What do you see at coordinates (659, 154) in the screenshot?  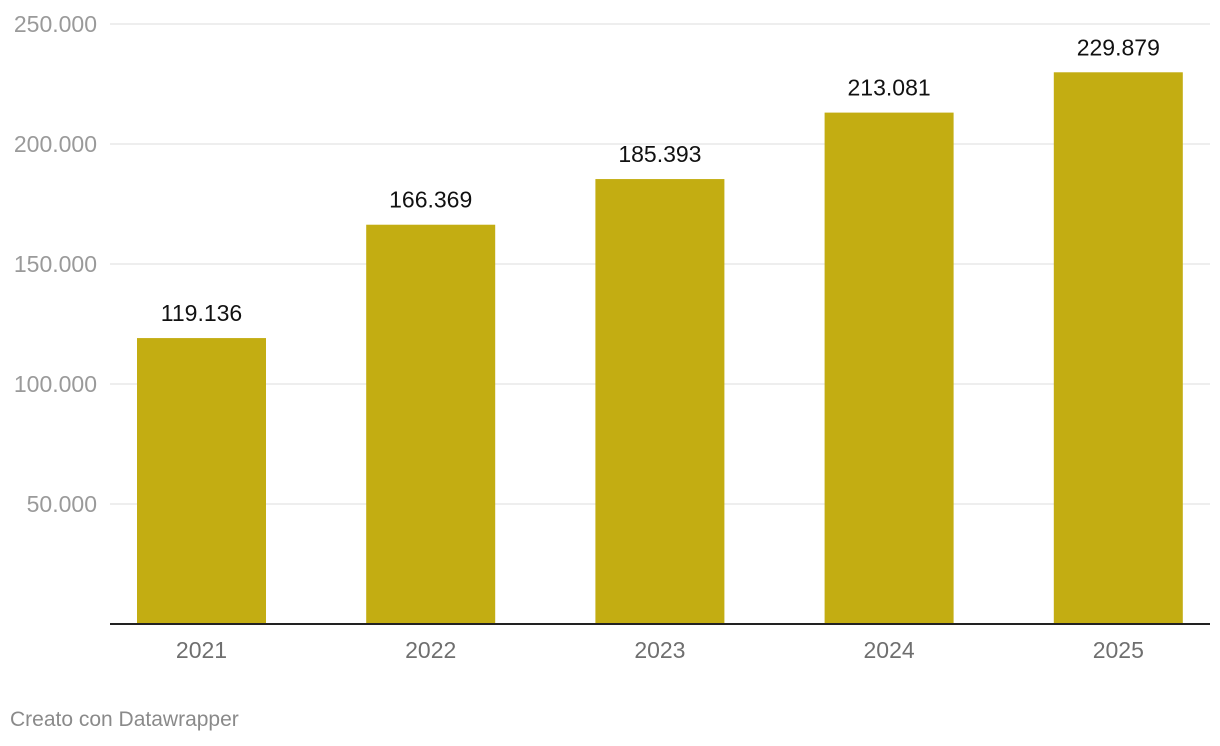 I see `value-label-2023: 185.393` at bounding box center [659, 154].